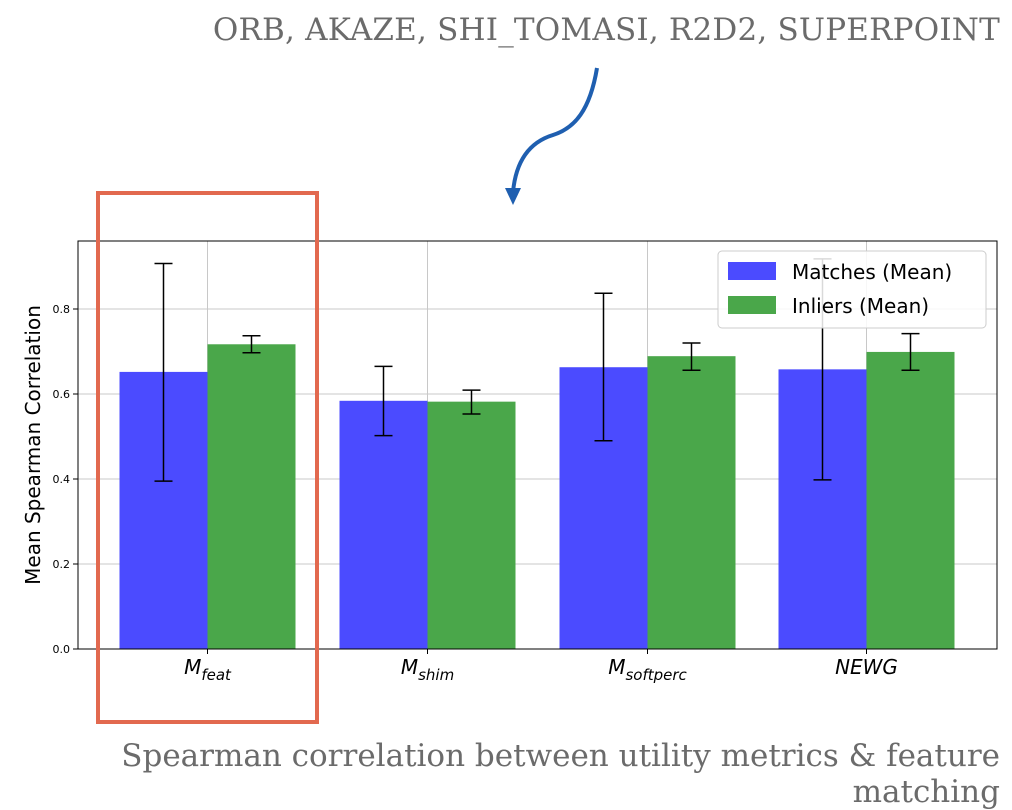 This screenshot has width=1012, height=810. What do you see at coordinates (860, 306) in the screenshot?
I see `legend-label-inliers: Inliers (Mean)` at bounding box center [860, 306].